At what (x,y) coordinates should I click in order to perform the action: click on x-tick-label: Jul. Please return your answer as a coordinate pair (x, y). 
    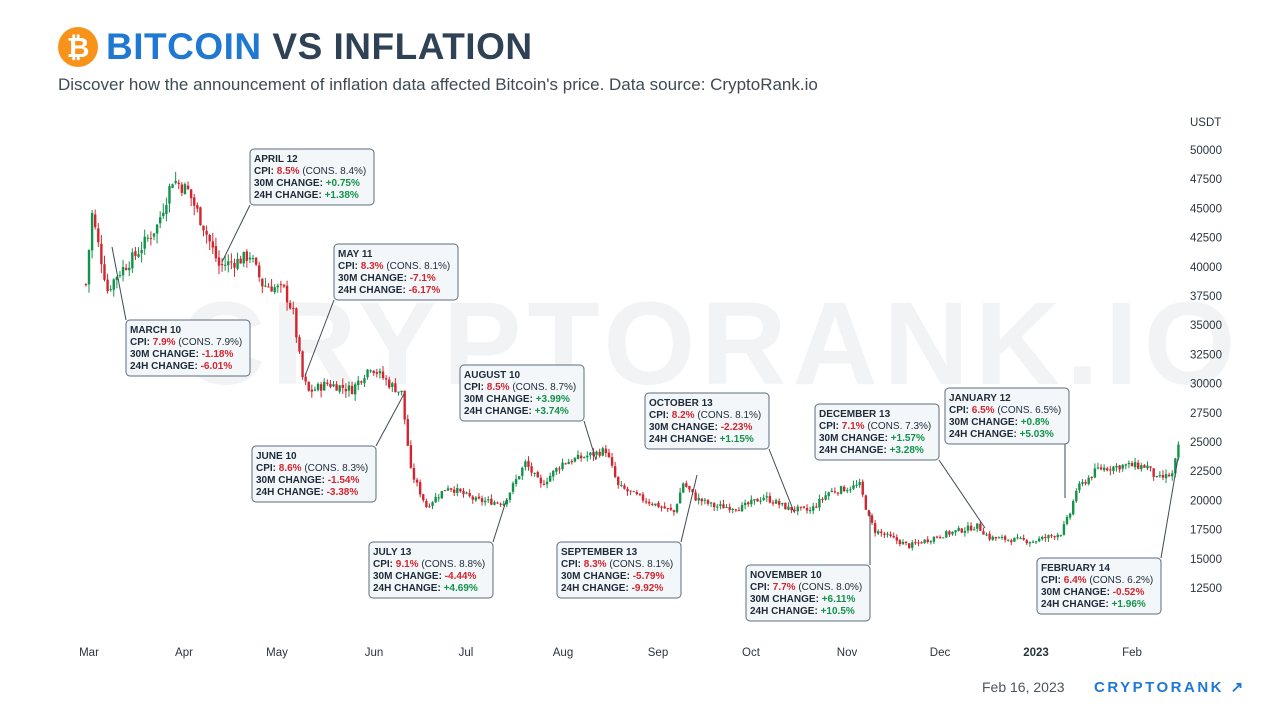
    Looking at the image, I should click on (466, 653).